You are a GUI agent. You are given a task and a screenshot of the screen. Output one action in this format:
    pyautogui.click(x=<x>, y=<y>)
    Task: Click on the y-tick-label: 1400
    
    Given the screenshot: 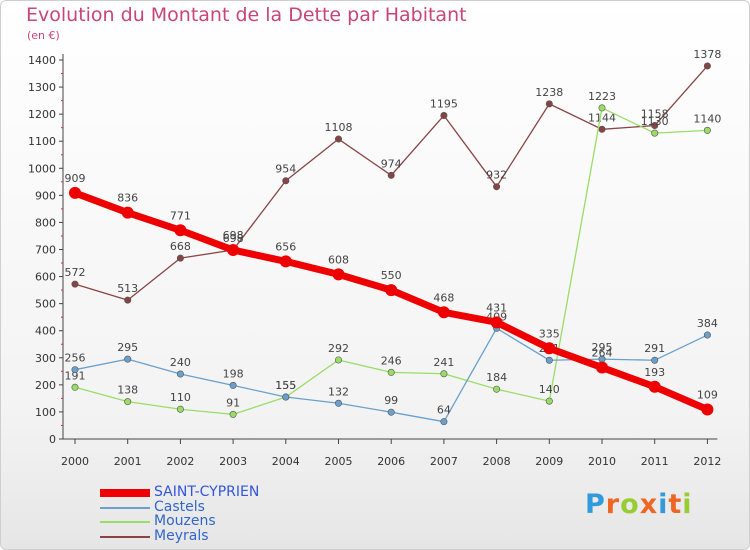 What is the action you would take?
    pyautogui.click(x=42, y=60)
    